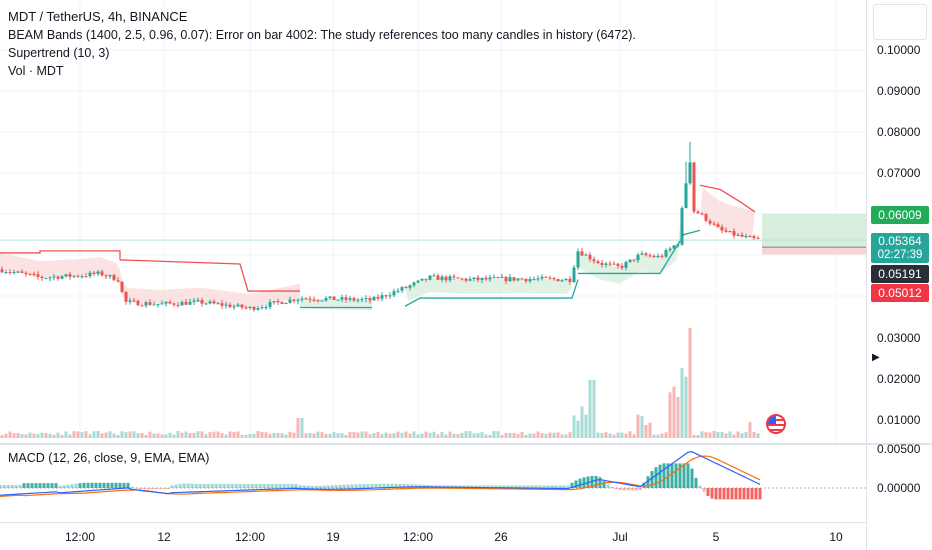 This screenshot has height=550, width=932. What do you see at coordinates (776, 424) in the screenshot?
I see `us-flag-icon` at bounding box center [776, 424].